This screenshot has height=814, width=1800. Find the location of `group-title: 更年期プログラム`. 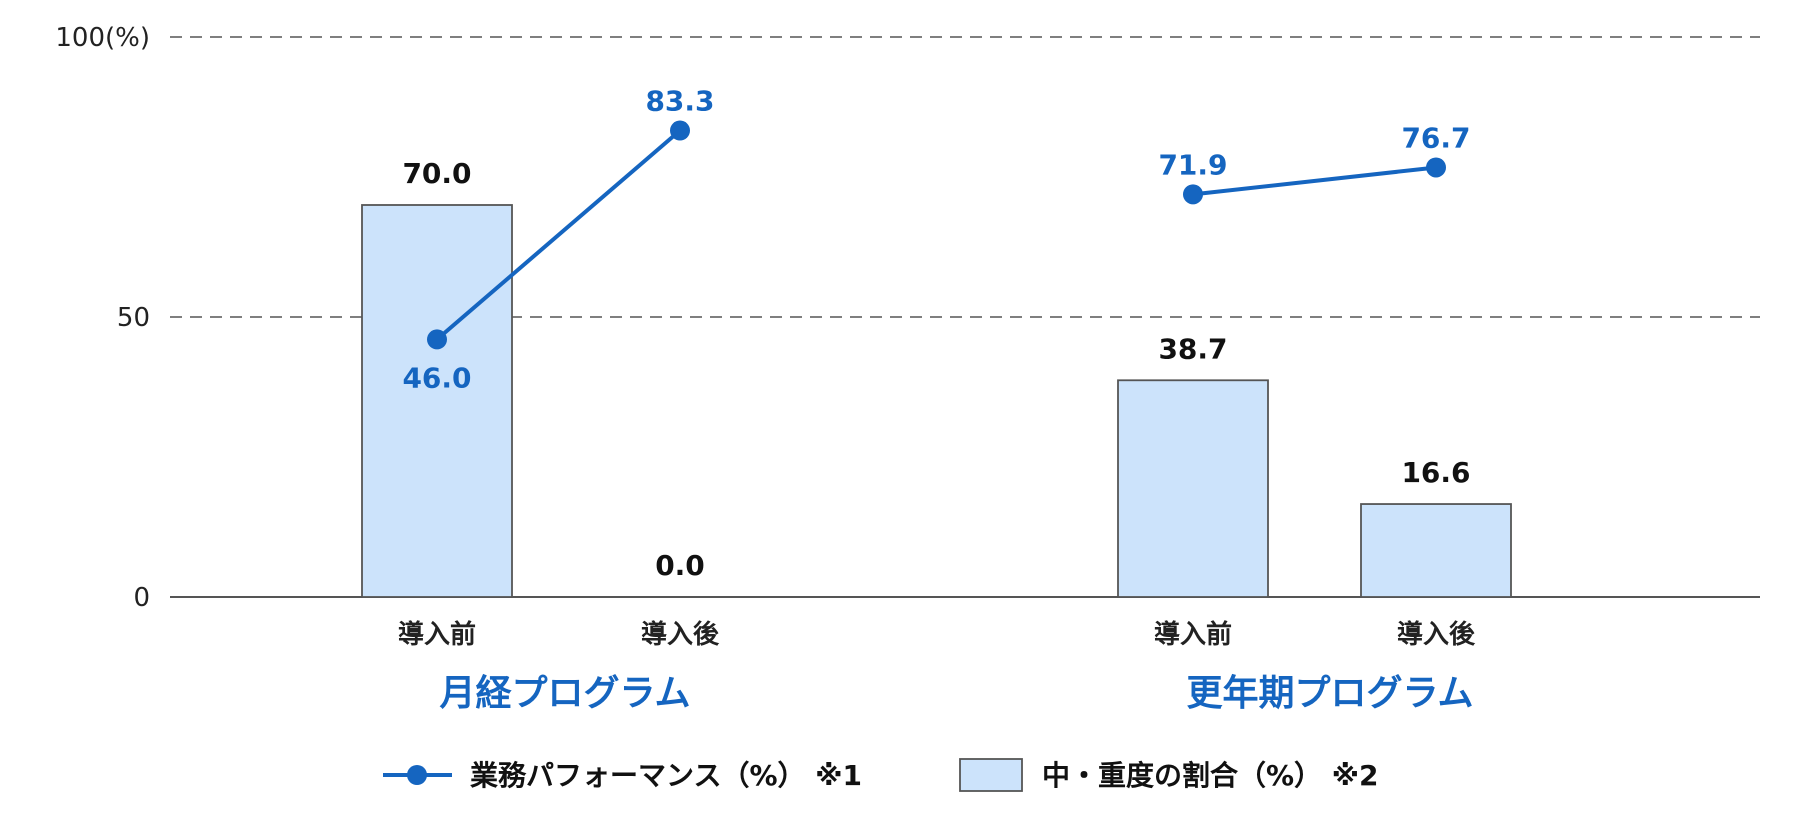

group-title: 更年期プログラム is located at coordinates (1330, 693).